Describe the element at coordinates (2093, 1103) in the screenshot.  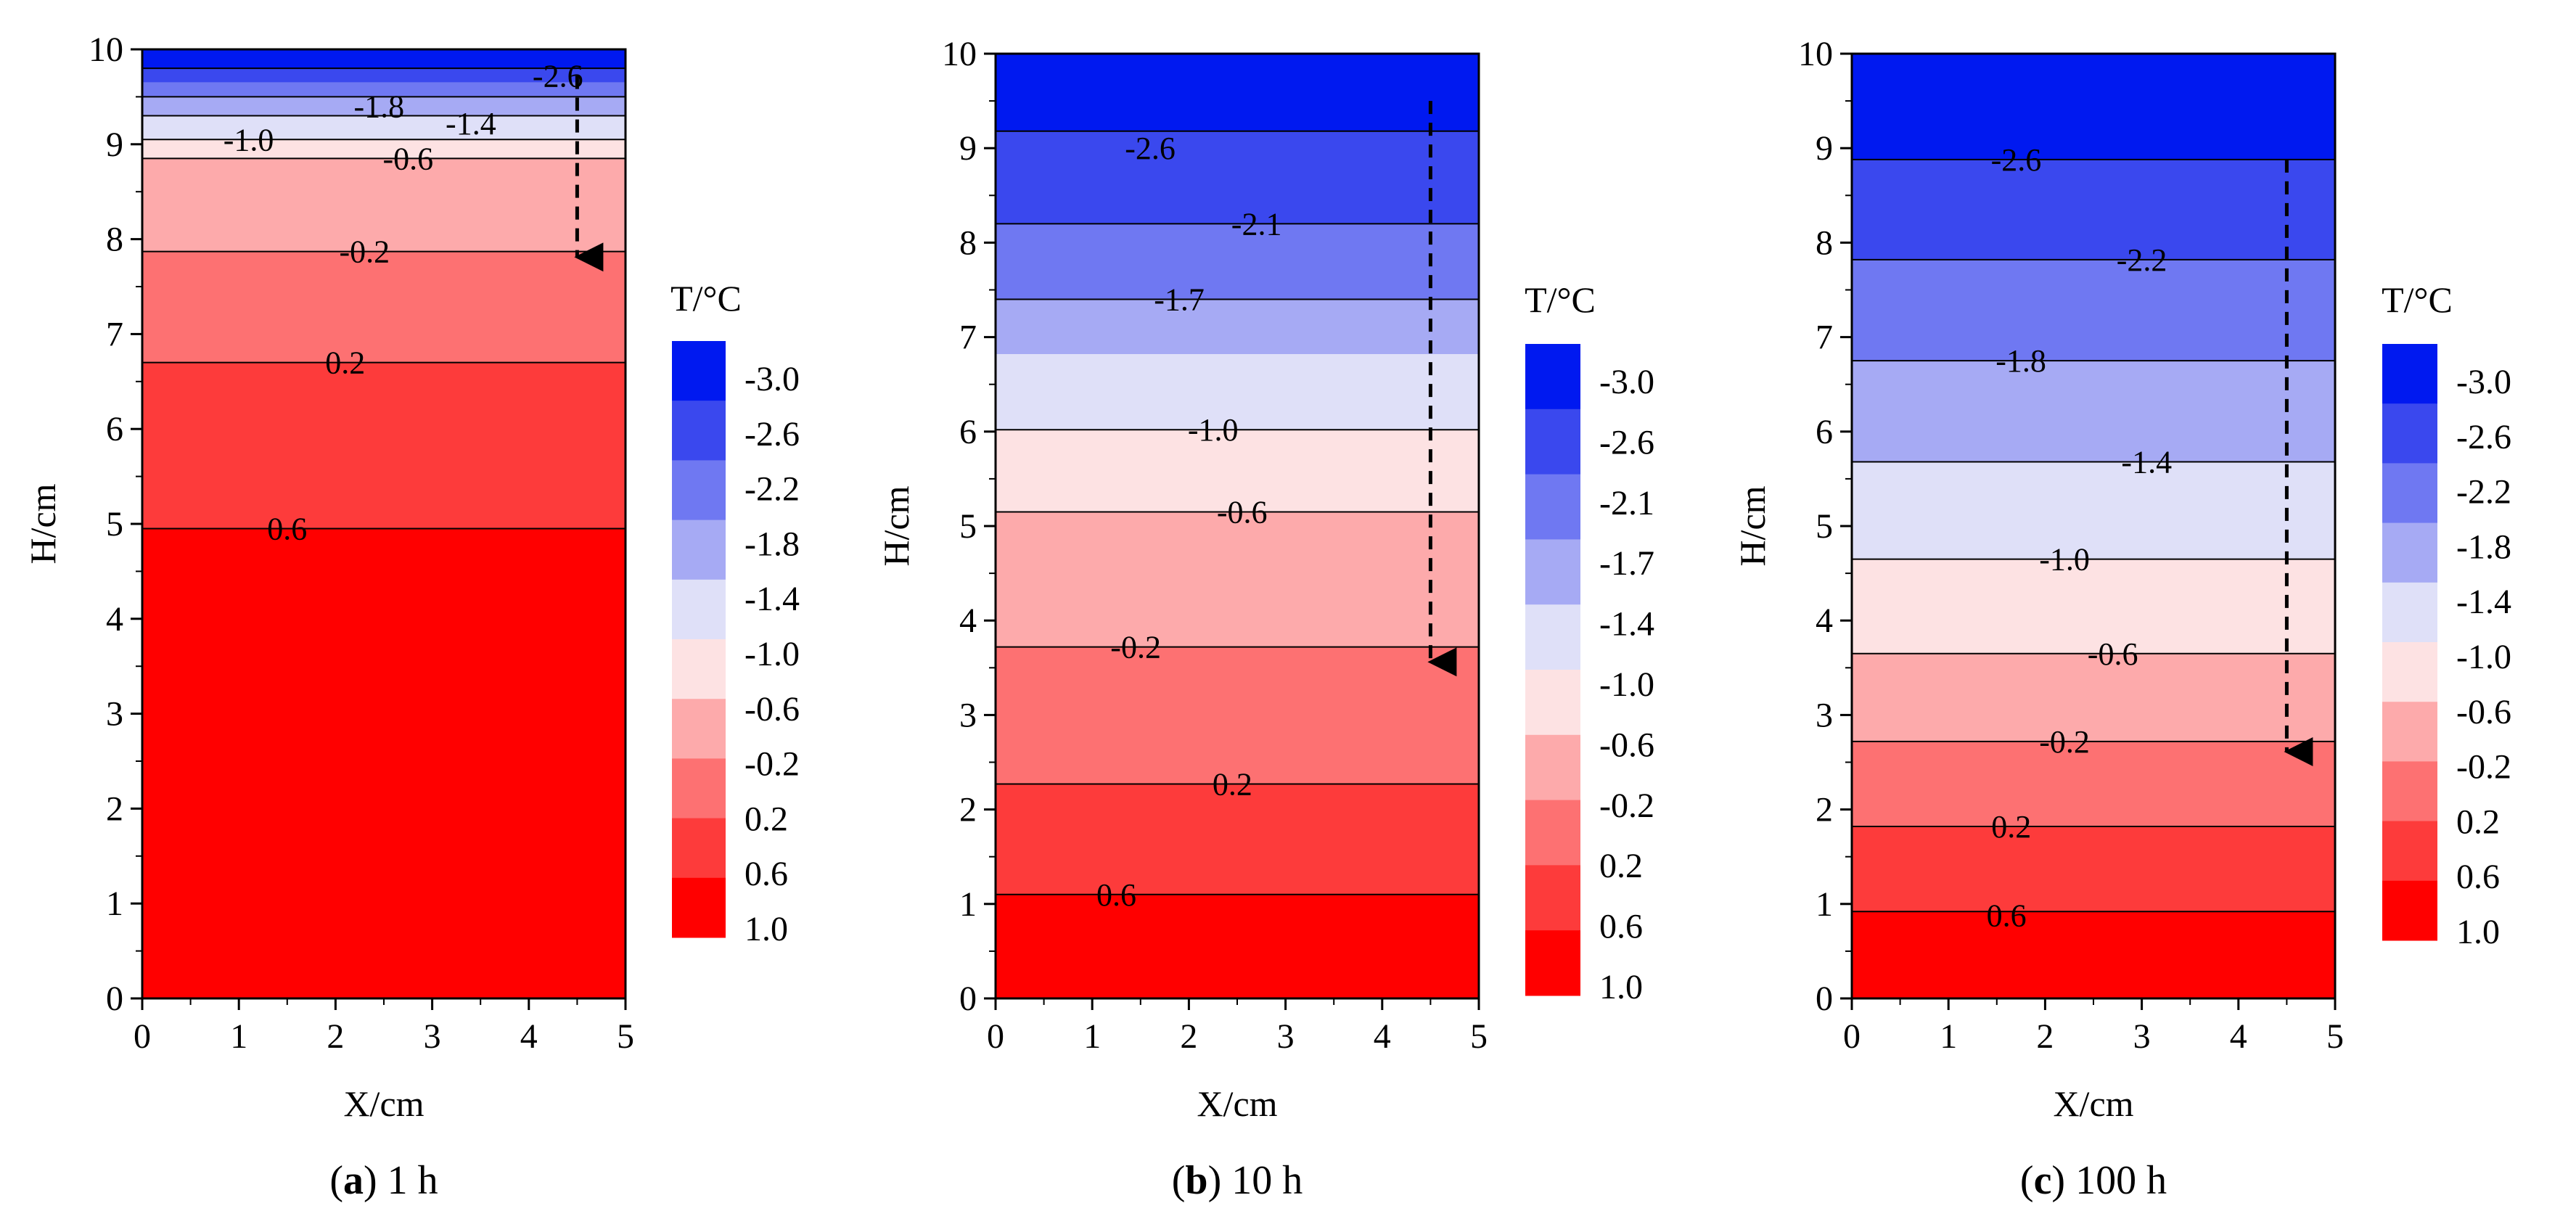
I see `x-axis-title: X/cm` at that location.